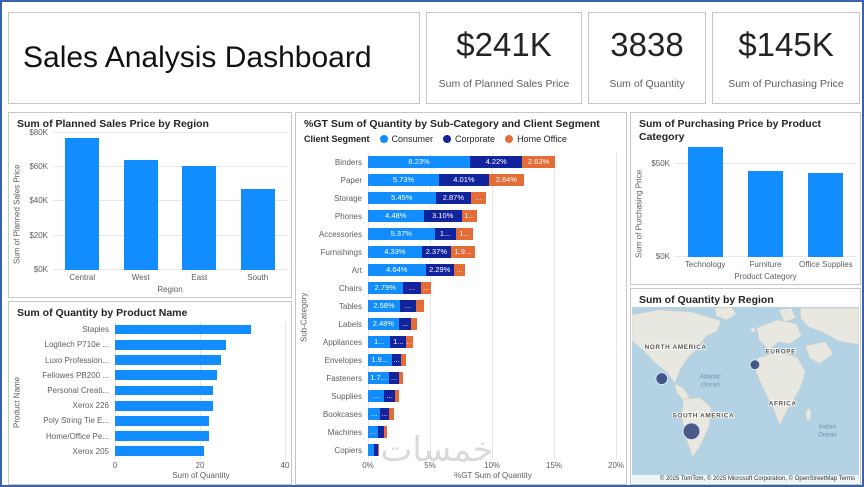 Image resolution: width=864 pixels, height=487 pixels. I want to click on segment-Consumer-Storage: 5.45%, so click(402, 198).